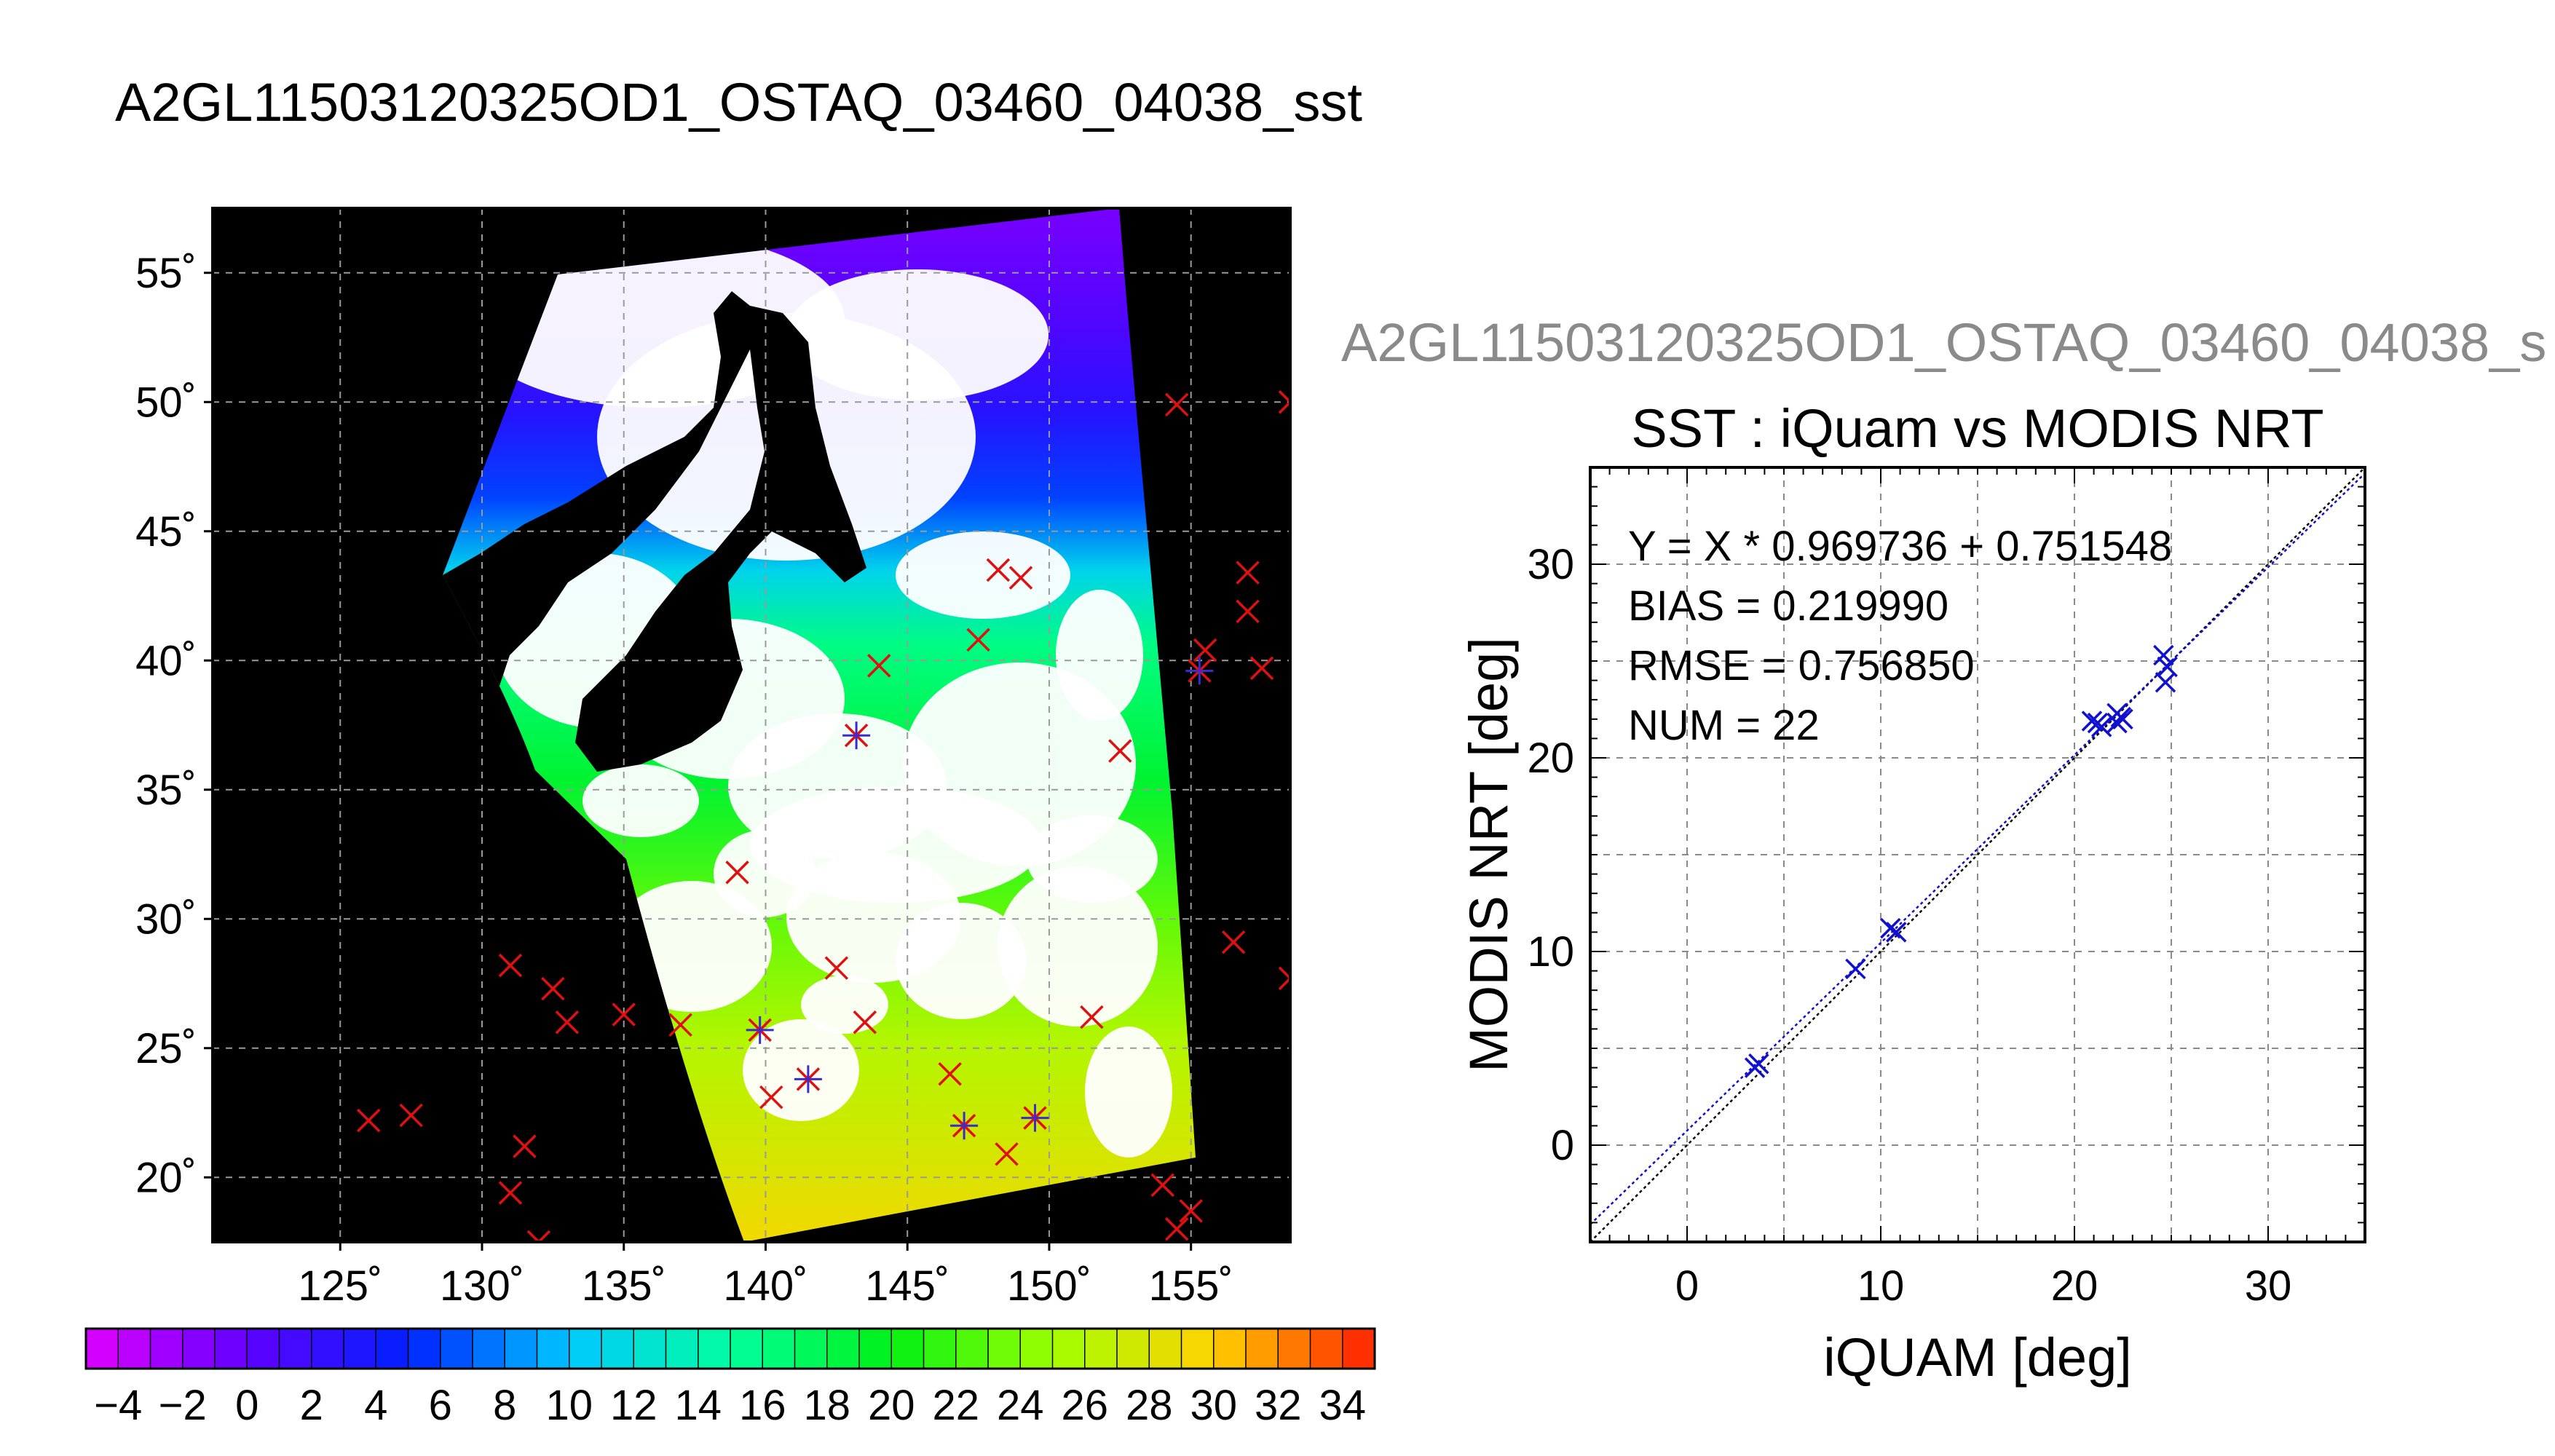  What do you see at coordinates (1977, 1357) in the screenshot?
I see `x-axis-label: iQUAM [deg]` at bounding box center [1977, 1357].